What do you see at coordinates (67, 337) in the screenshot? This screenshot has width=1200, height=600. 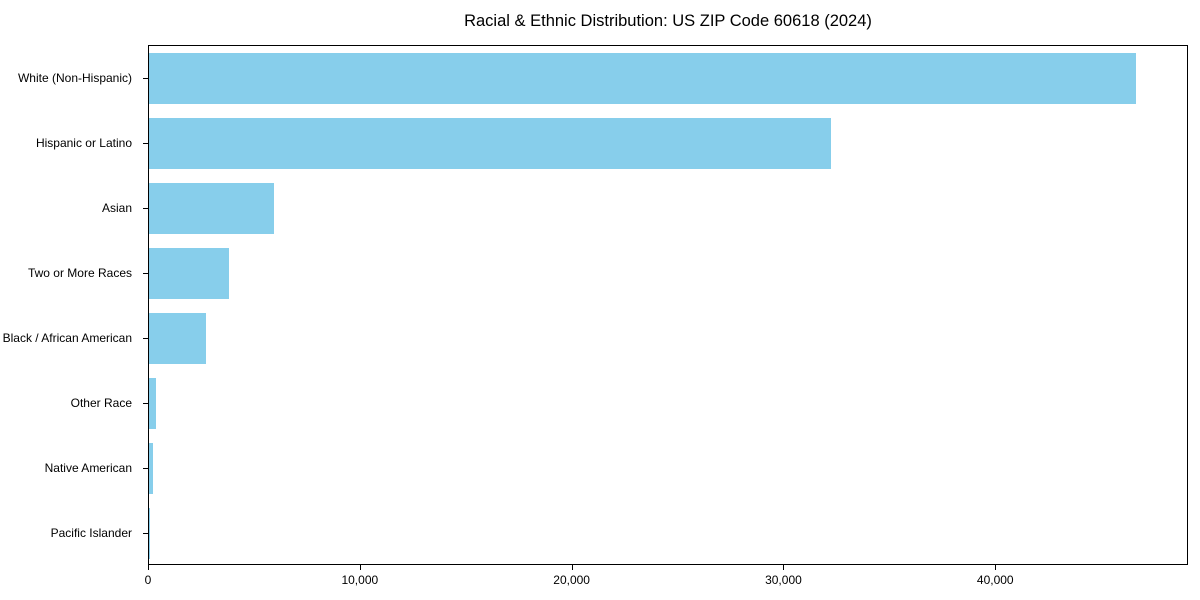 I see `y-tick-label: Black / African American` at bounding box center [67, 337].